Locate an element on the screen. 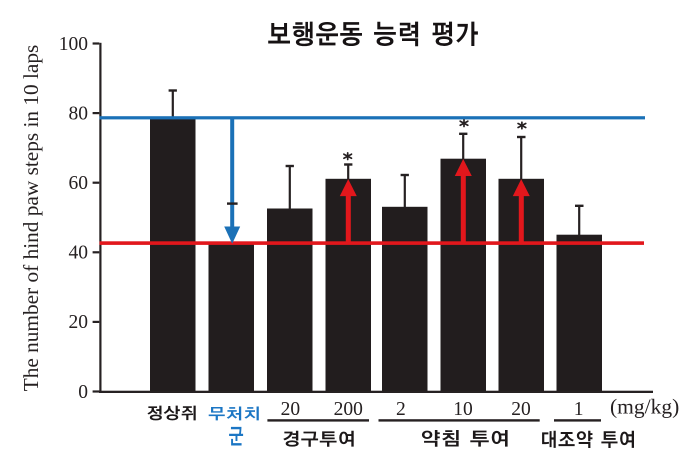 The image size is (700, 463). svg-text: 200 is located at coordinates (348, 409).